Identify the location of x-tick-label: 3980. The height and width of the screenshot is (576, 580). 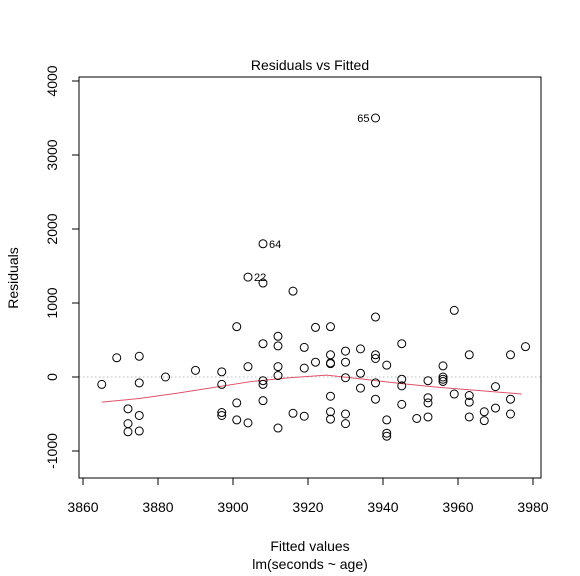
(532, 507).